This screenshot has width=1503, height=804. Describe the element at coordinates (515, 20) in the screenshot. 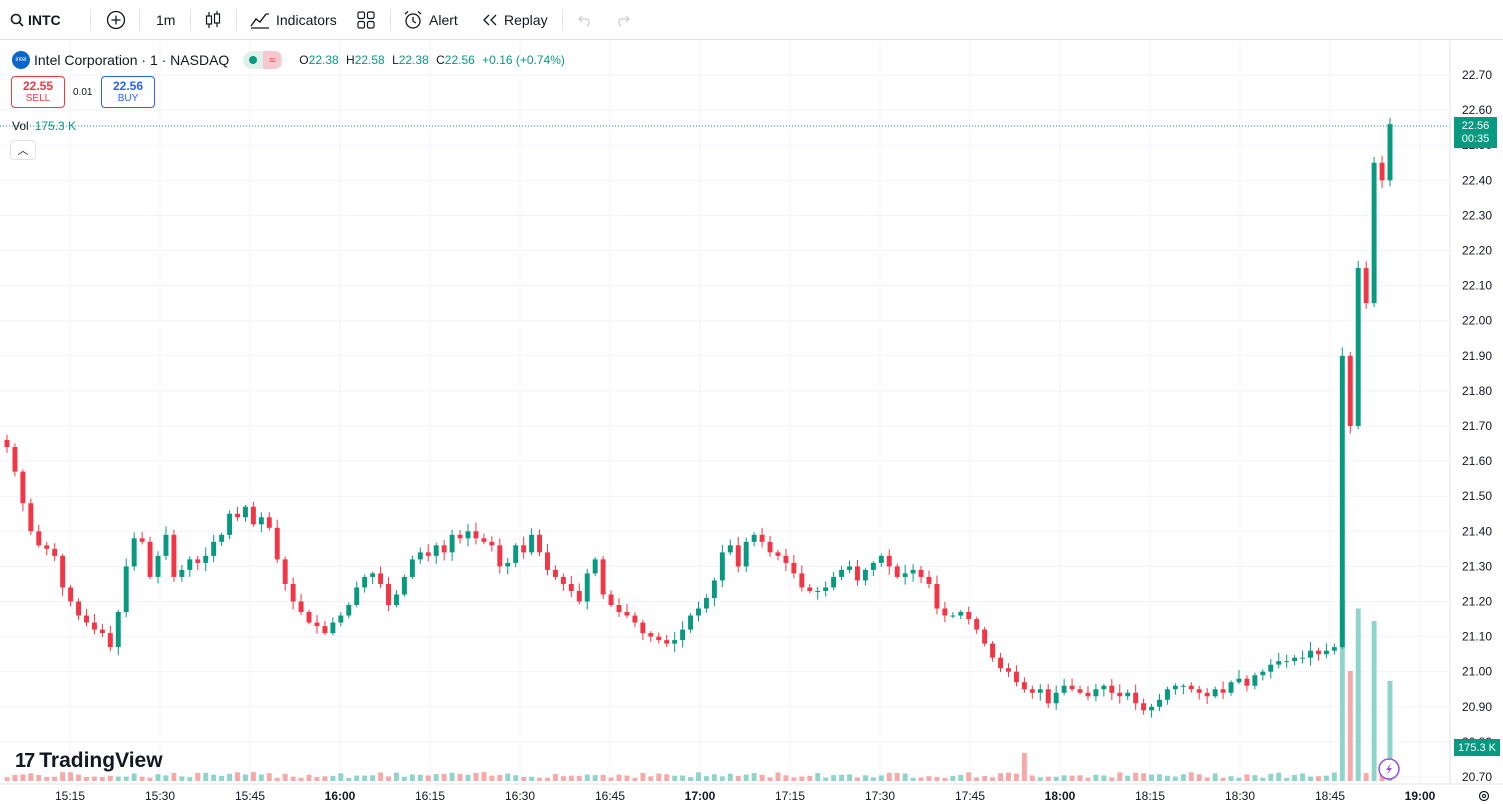

I see `replay-button: Replay` at that location.